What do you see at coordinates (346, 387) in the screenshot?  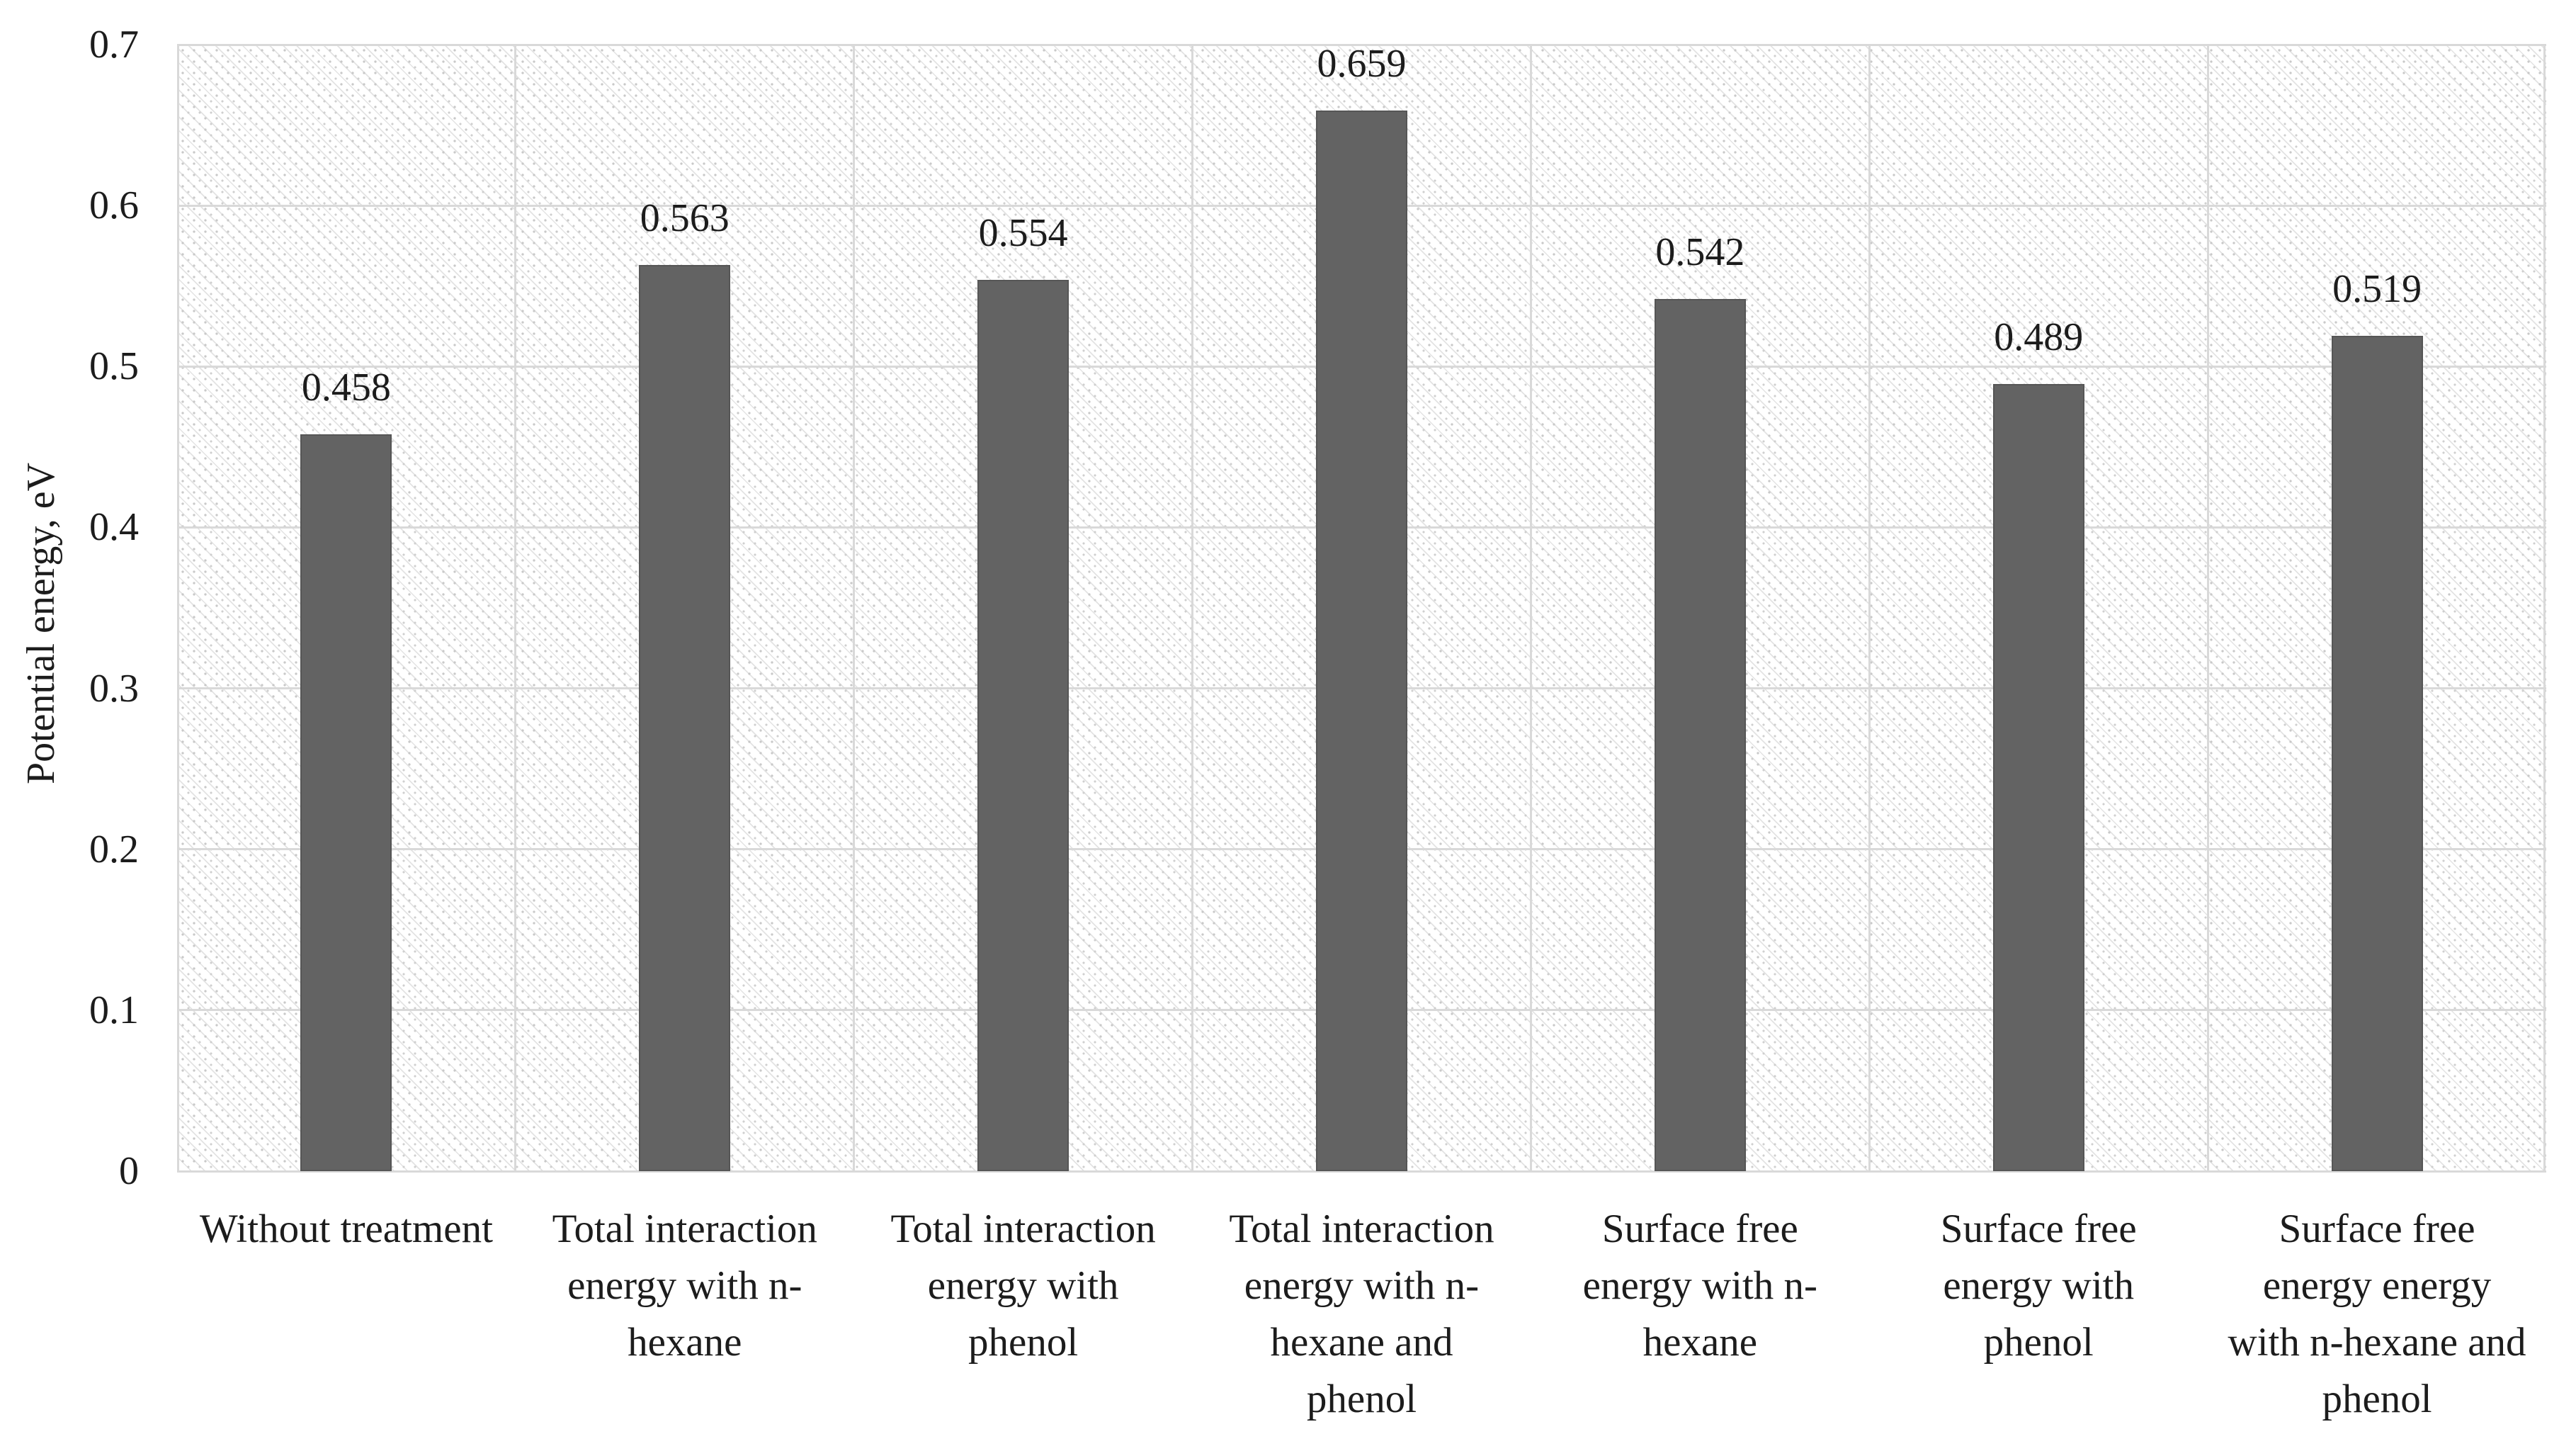 I see `bar-value-label: 0.458` at bounding box center [346, 387].